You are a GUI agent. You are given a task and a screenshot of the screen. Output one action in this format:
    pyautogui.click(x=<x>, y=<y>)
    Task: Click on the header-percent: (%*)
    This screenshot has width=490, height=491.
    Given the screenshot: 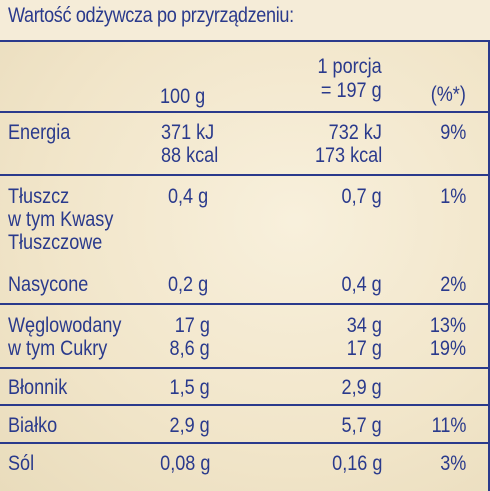 What is the action you would take?
    pyautogui.click(x=448, y=94)
    